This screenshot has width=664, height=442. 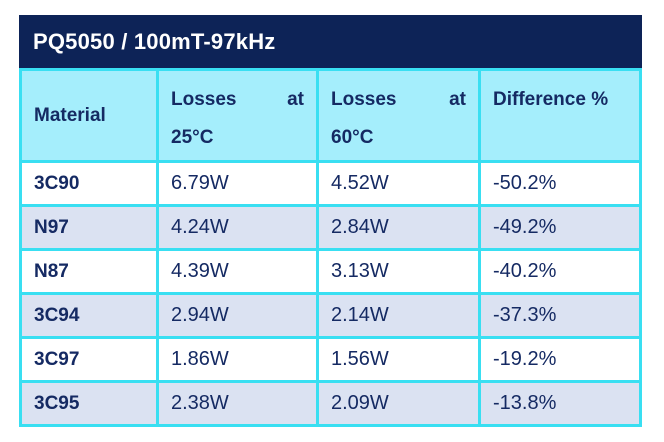 I want to click on loss-25c-cell: 2.38W, so click(x=237, y=403).